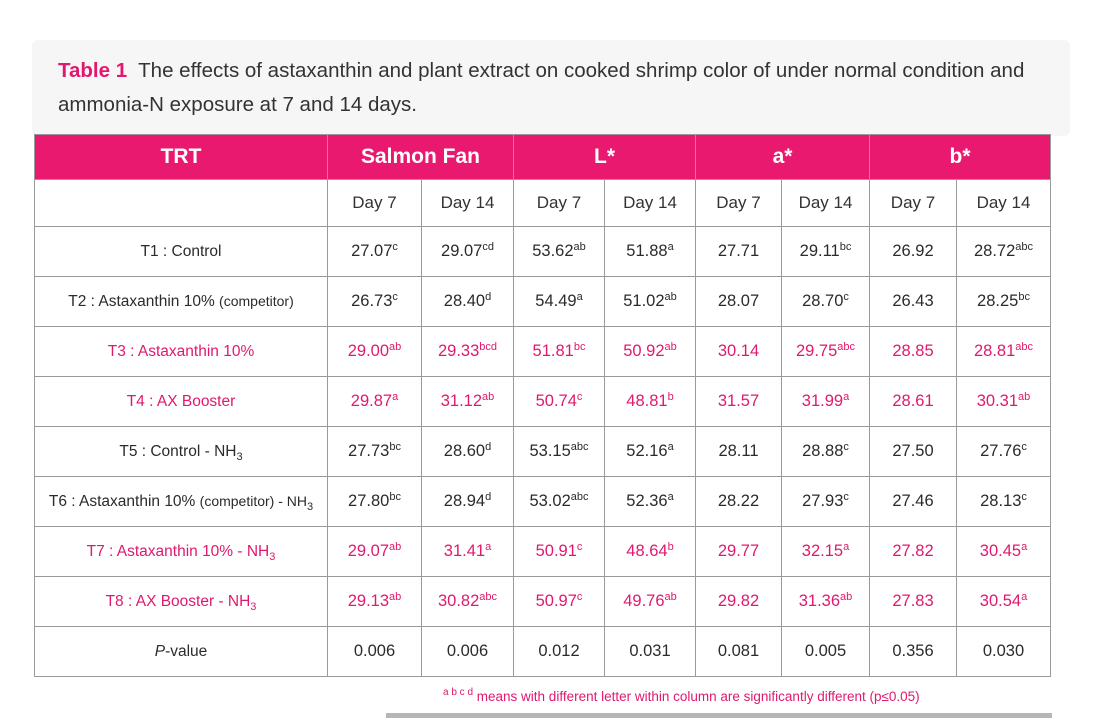 The height and width of the screenshot is (723, 1103). What do you see at coordinates (181, 651) in the screenshot?
I see `pvalue-label: P-value` at bounding box center [181, 651].